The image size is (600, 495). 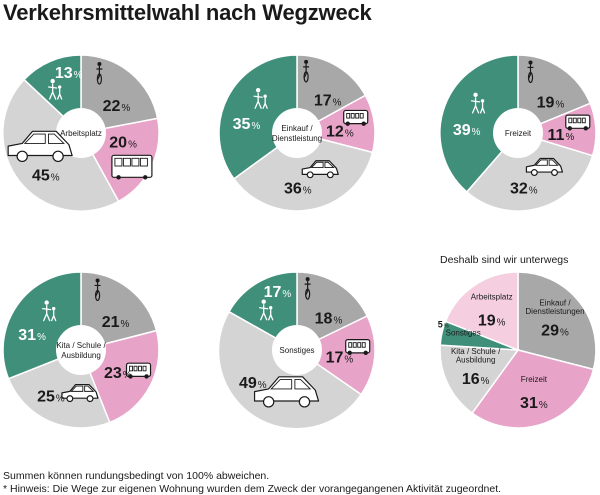 I want to click on donut-chart-1: Arbeitsplatz 22% 20% 45% 13%, so click(x=81, y=133).